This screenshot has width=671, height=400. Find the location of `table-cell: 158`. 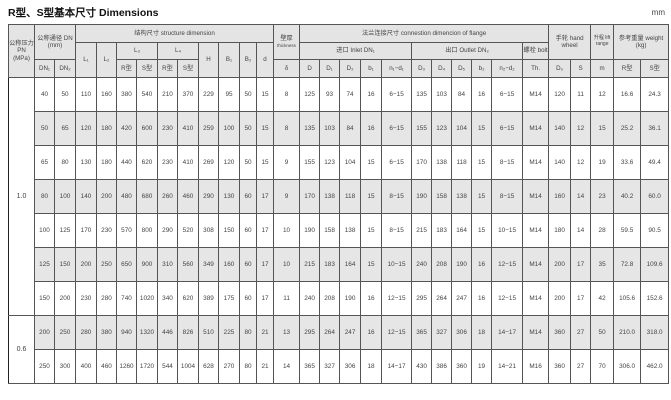

table-cell: 158 is located at coordinates (330, 230).